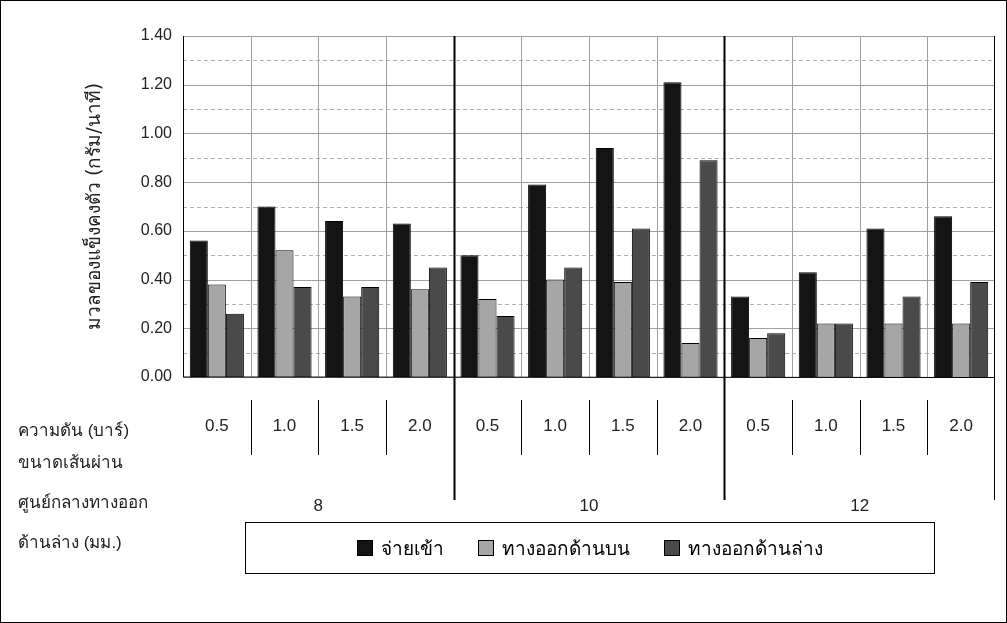 The width and height of the screenshot is (1007, 623). I want to click on text: 8, so click(318, 506).